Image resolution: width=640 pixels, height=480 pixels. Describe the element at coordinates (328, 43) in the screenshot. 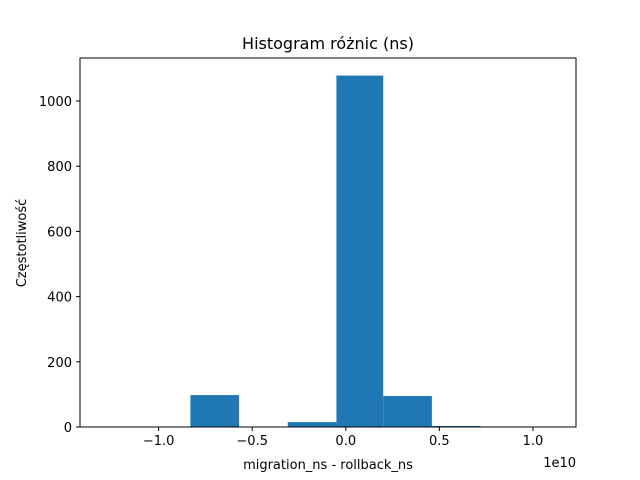

I see `chart-title: Histogram różnic (ns)` at that location.